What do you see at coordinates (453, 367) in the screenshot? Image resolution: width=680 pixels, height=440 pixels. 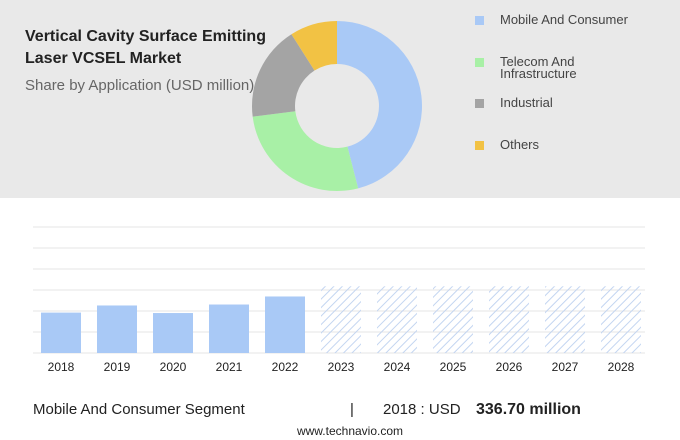 I see `x-tick-label: 2025` at bounding box center [453, 367].